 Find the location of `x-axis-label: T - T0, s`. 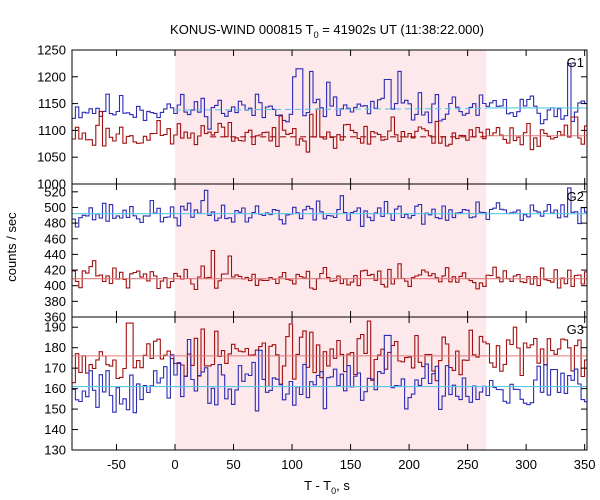

x-axis-label: T - T0, s is located at coordinates (327, 487).